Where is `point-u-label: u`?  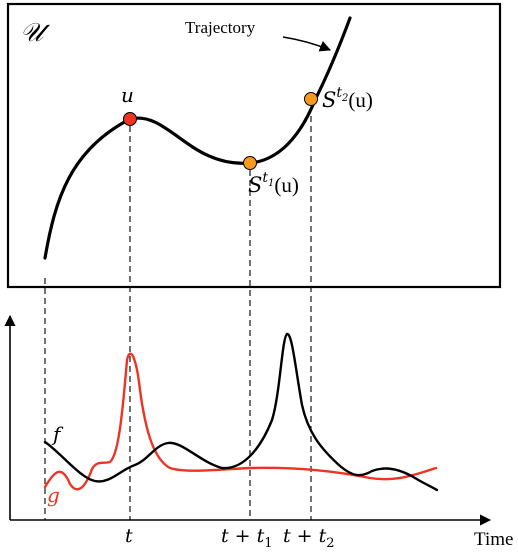
point-u-label: u is located at coordinates (127, 95).